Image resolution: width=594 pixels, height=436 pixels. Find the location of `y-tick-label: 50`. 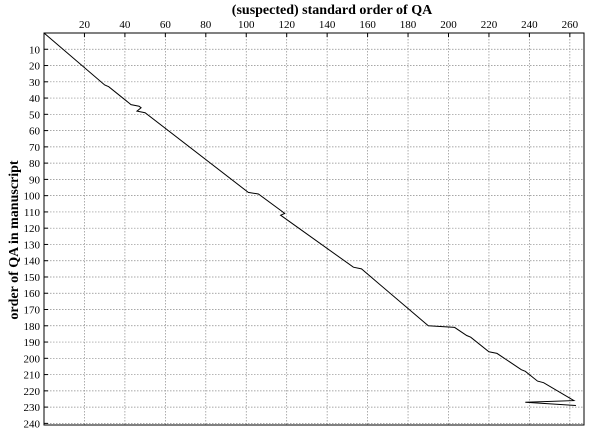

y-tick-label: 50 is located at coordinates (35, 115).